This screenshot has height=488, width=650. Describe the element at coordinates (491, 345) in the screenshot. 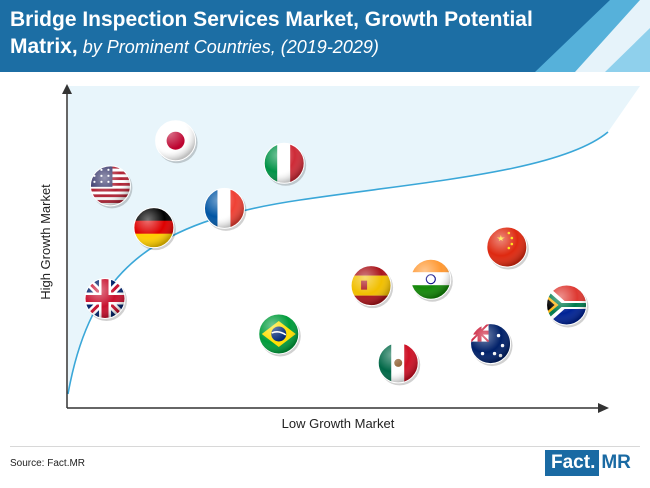

I see `flag-australia` at that location.